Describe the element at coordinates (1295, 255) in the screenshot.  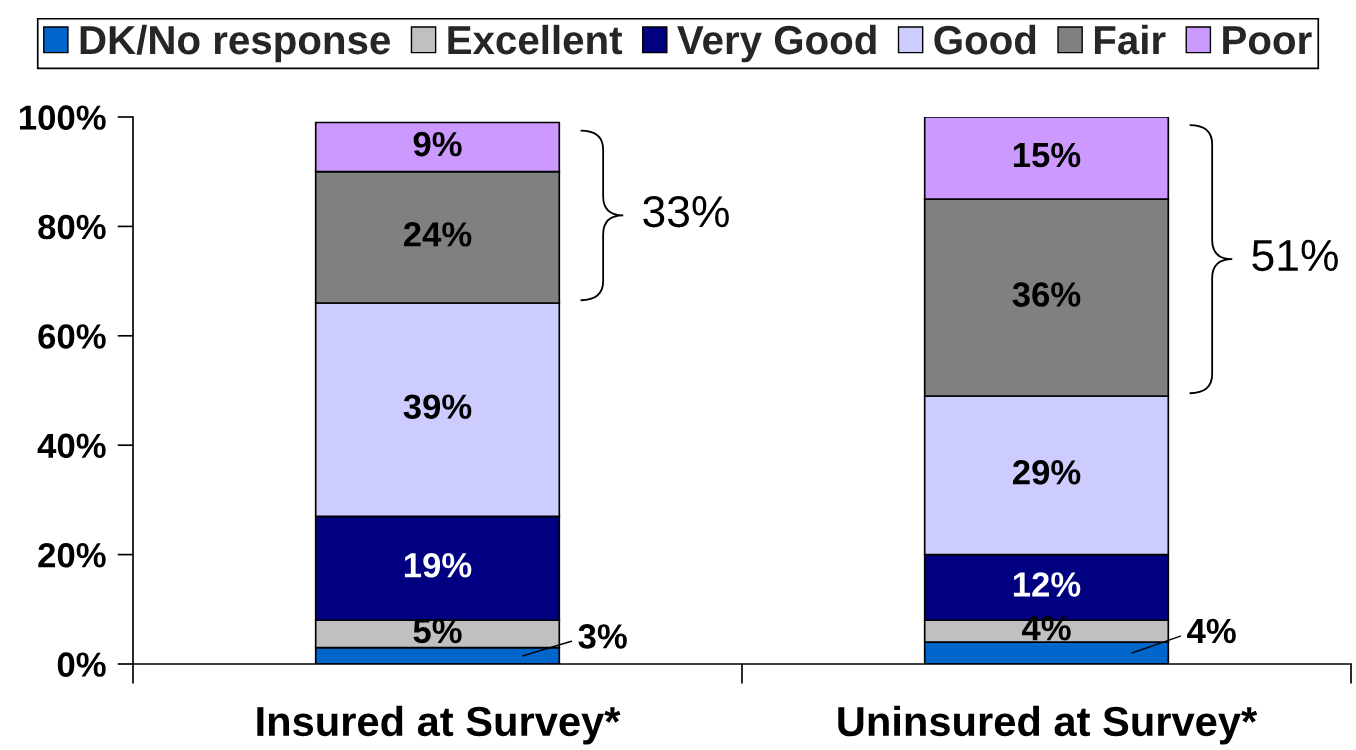
I see `annotation: 51%` at that location.